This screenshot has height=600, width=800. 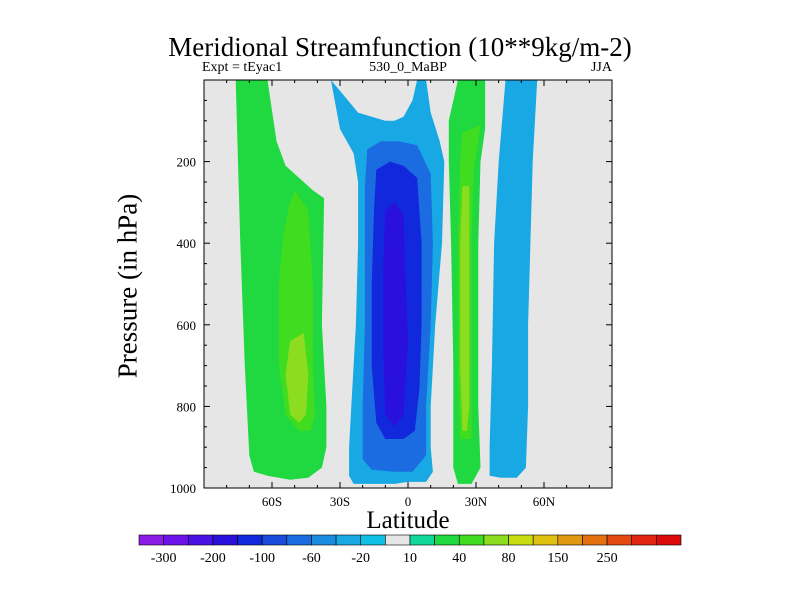 What do you see at coordinates (557, 558) in the screenshot?
I see `colorbar-label: 150` at bounding box center [557, 558].